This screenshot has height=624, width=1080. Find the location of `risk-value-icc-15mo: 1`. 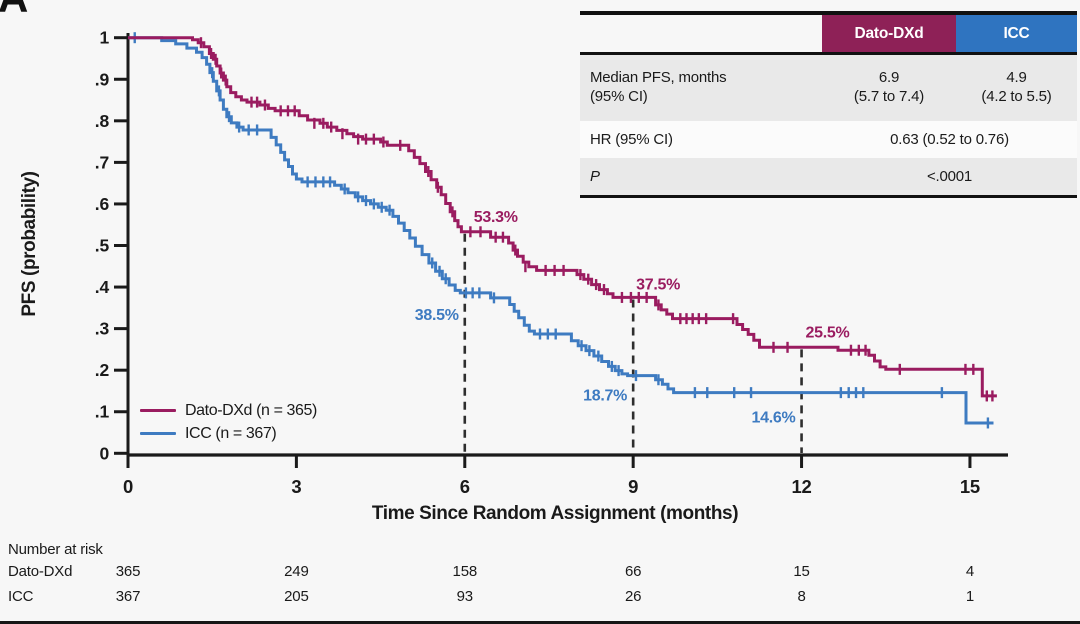

risk-value-icc-15mo: 1 is located at coordinates (970, 596).